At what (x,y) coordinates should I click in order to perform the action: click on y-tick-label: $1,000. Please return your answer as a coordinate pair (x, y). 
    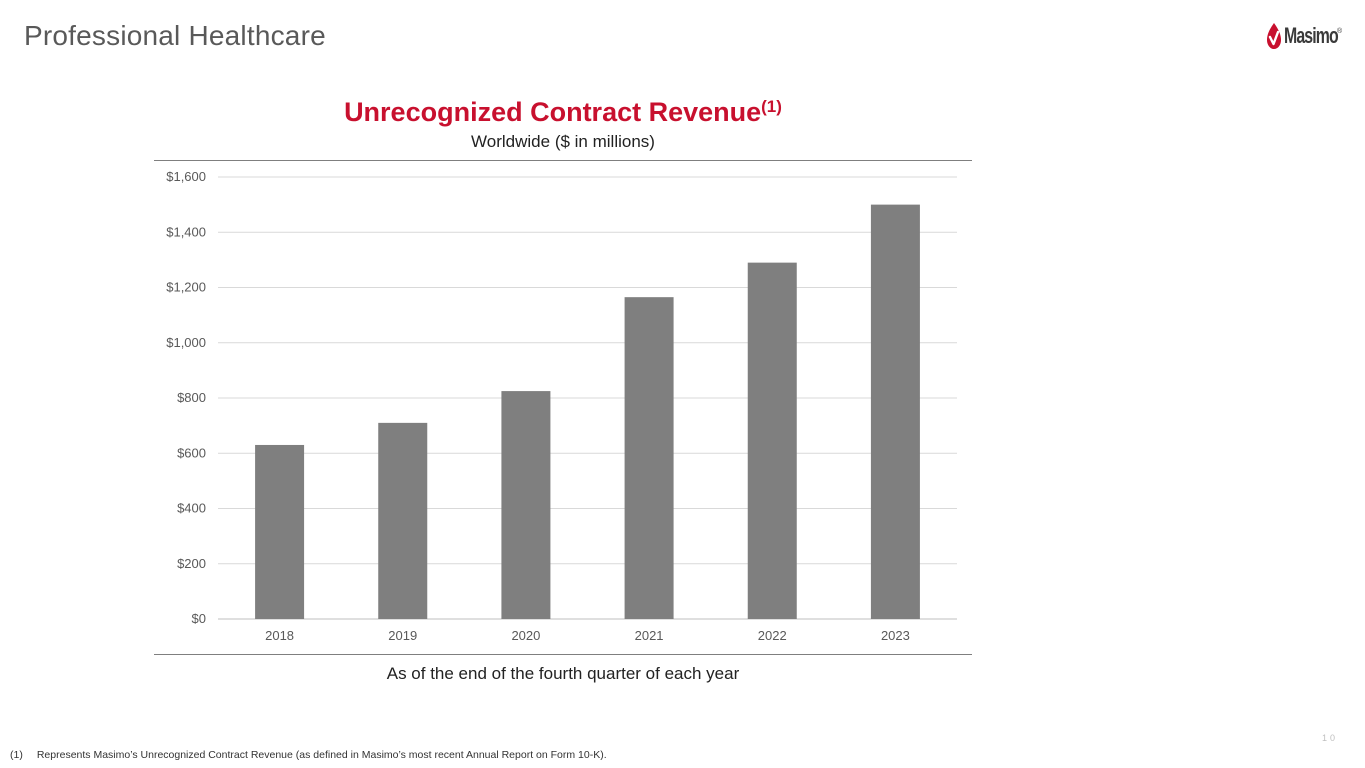
    Looking at the image, I should click on (186, 342).